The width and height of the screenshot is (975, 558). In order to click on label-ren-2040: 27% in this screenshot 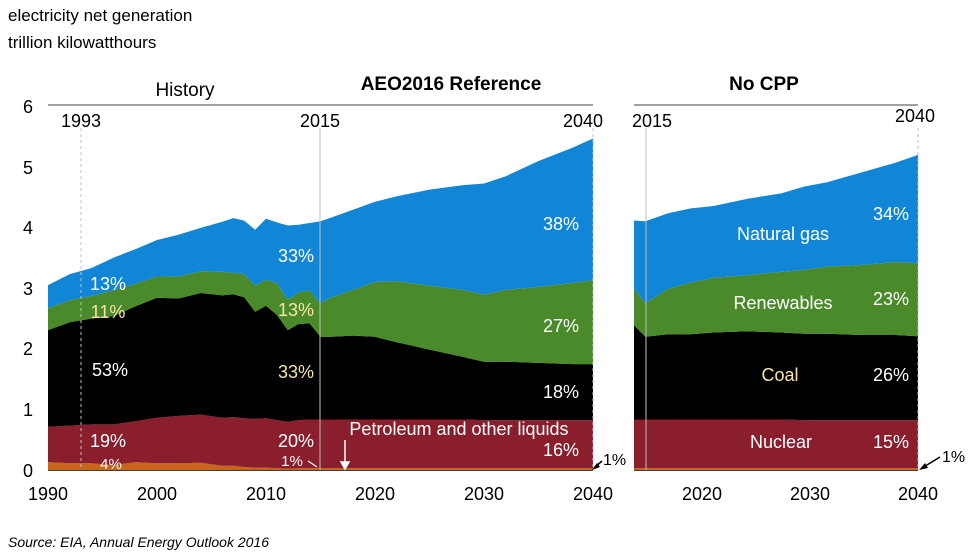, I will do `click(561, 326)`.